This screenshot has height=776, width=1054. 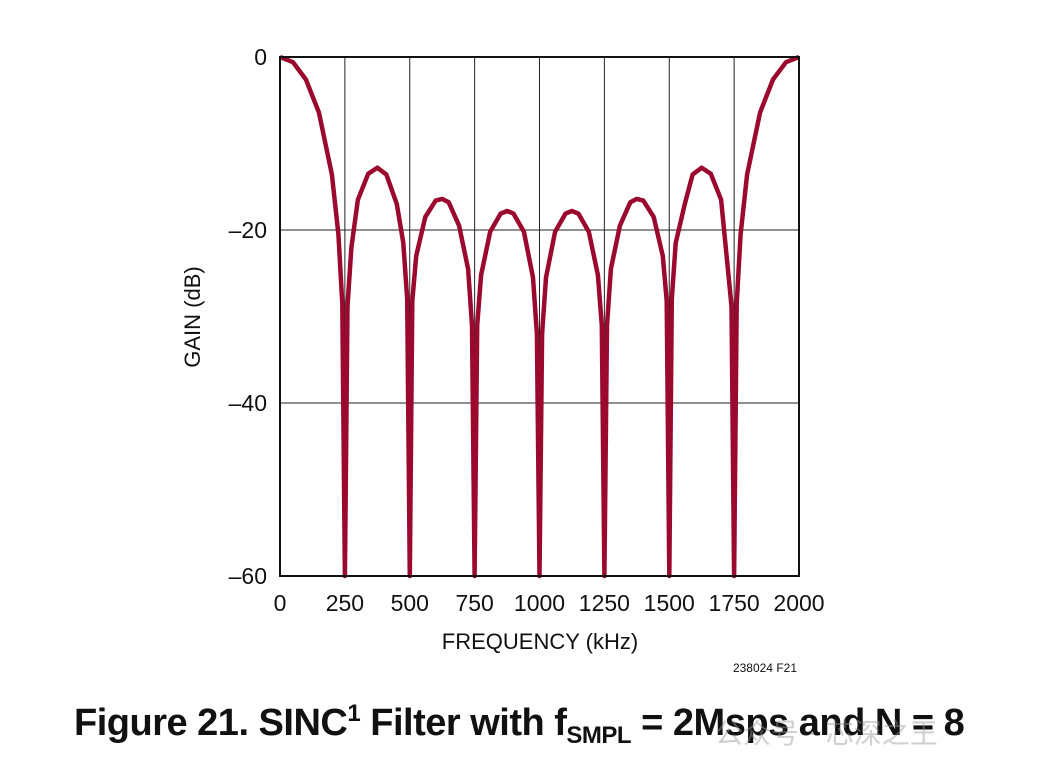 I want to click on caption-sup: 1, so click(x=354, y=713).